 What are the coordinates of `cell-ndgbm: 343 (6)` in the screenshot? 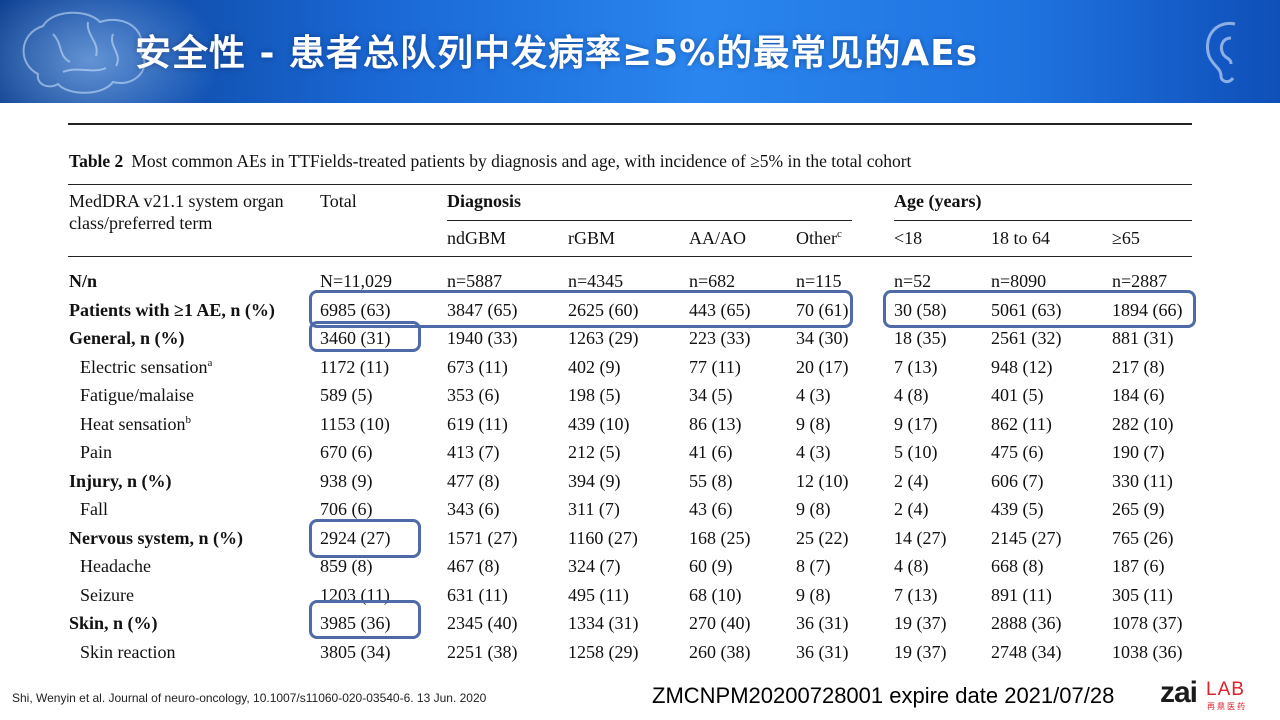 It's located at (473, 509).